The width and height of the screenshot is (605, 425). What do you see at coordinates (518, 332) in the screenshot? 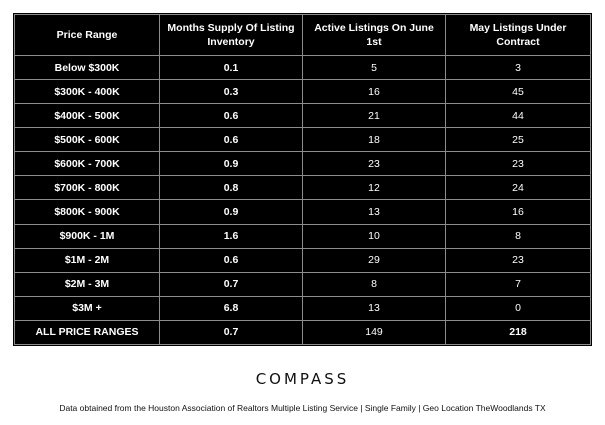
I see `cell-may-under-contract-total: 218` at bounding box center [518, 332].